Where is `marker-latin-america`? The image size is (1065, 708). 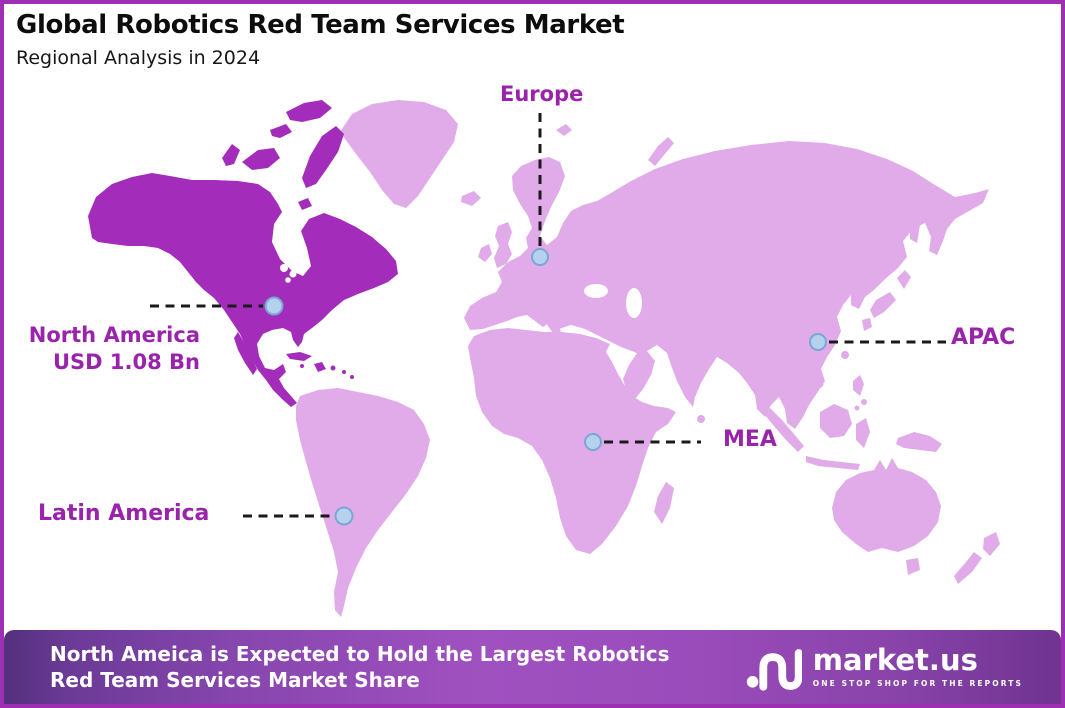
marker-latin-america is located at coordinates (344, 516).